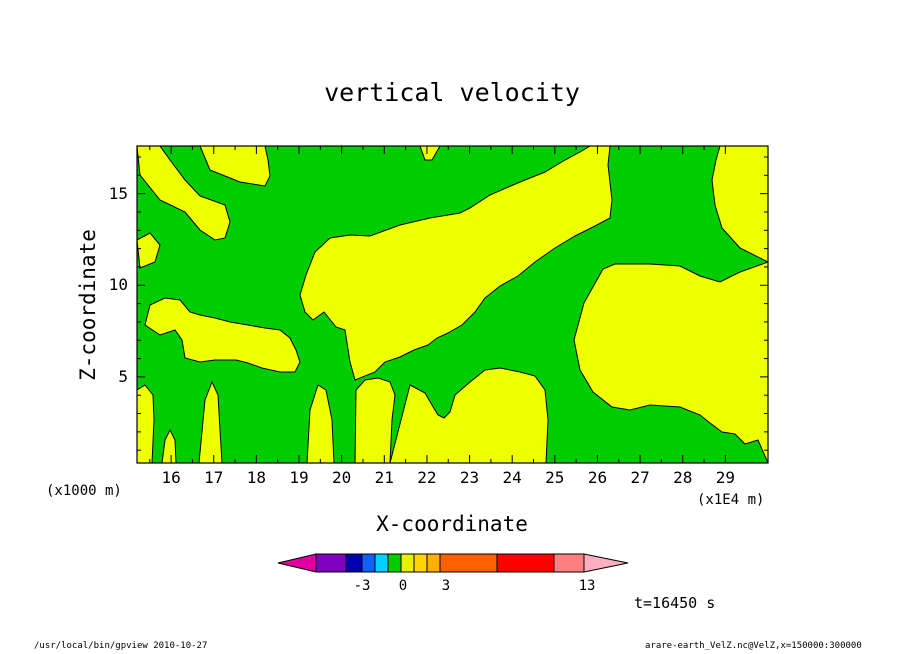 The image size is (904, 654). Describe the element at coordinates (299, 477) in the screenshot. I see `x-tick-label: 19` at that location.